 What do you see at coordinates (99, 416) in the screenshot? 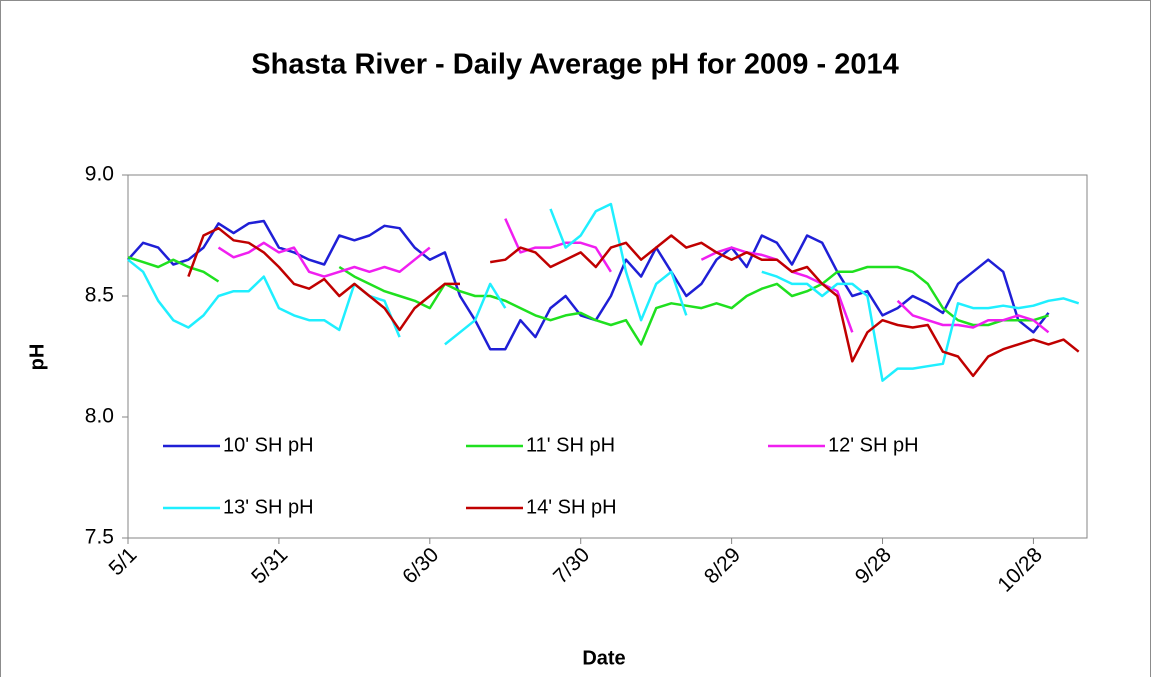
I see `y-tick-label: 8.0` at bounding box center [99, 416].